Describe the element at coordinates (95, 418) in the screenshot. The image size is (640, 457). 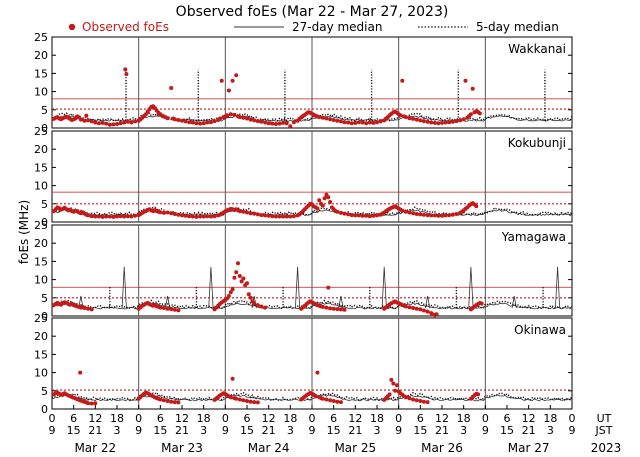
I see `ut-tick-label: 12` at that location.